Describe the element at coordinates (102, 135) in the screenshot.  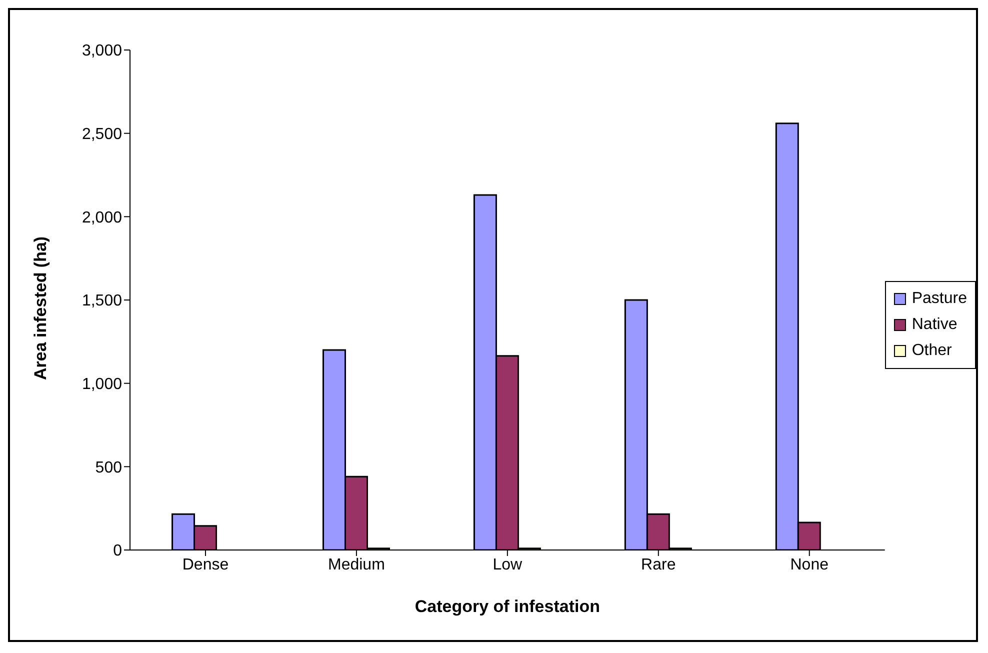
I see `y-tick-label: 2,500` at that location.